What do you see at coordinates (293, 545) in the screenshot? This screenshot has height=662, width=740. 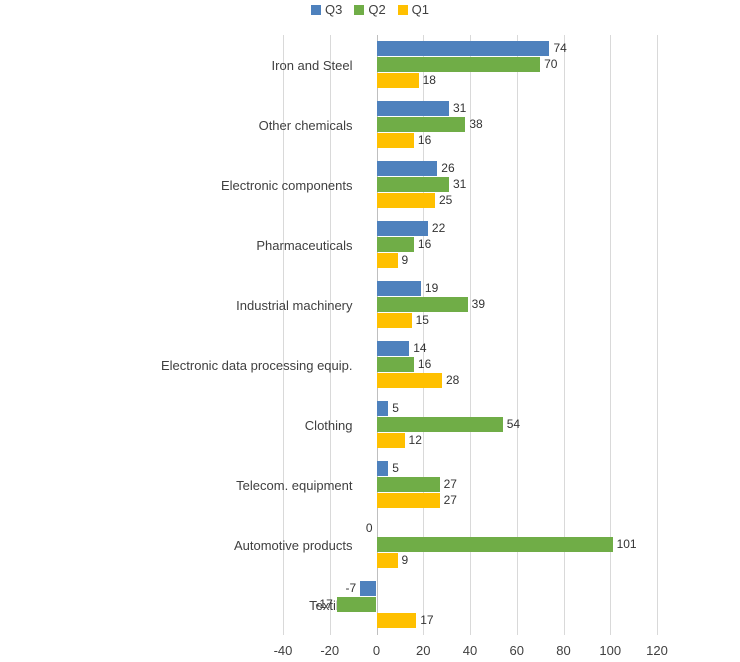 I see `category-label: Automotive products` at bounding box center [293, 545].